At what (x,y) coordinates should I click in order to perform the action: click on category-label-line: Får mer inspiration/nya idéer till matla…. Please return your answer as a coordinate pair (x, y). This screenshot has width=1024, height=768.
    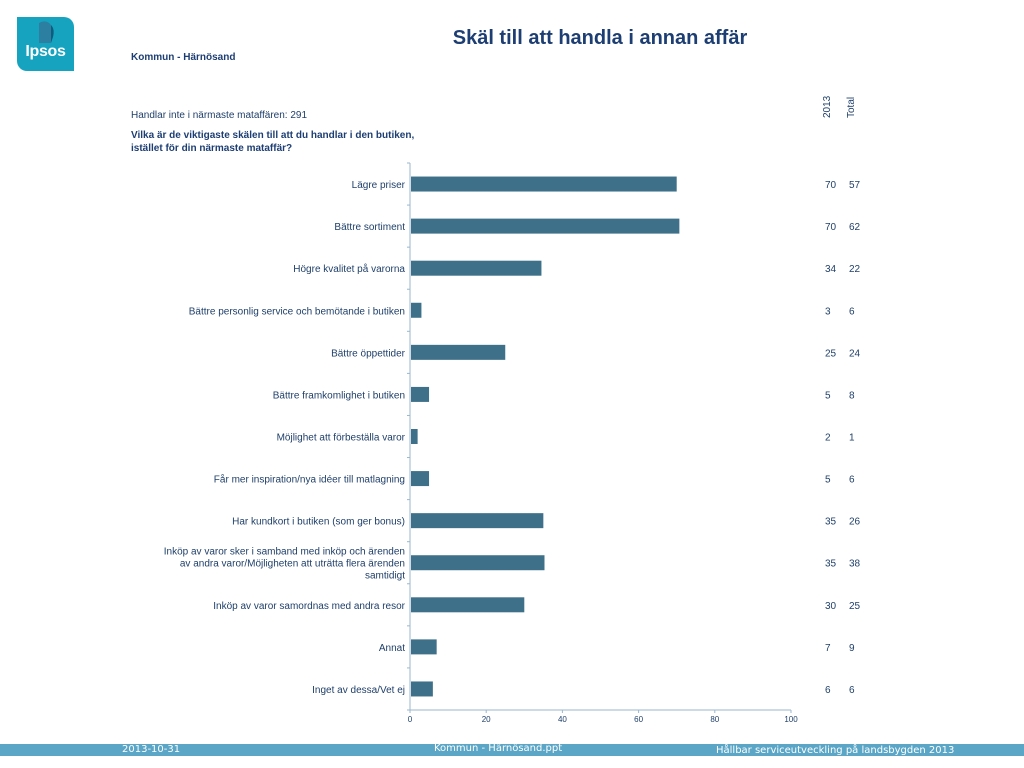
    Looking at the image, I should click on (309, 480).